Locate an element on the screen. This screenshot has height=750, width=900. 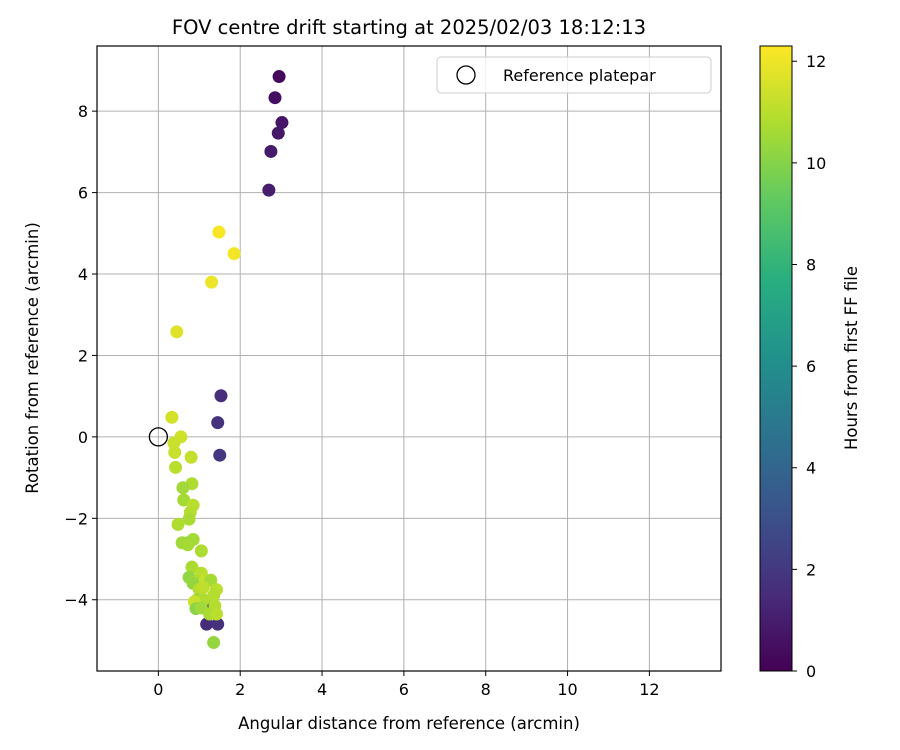
x-tick-label: 10 is located at coordinates (567, 689).